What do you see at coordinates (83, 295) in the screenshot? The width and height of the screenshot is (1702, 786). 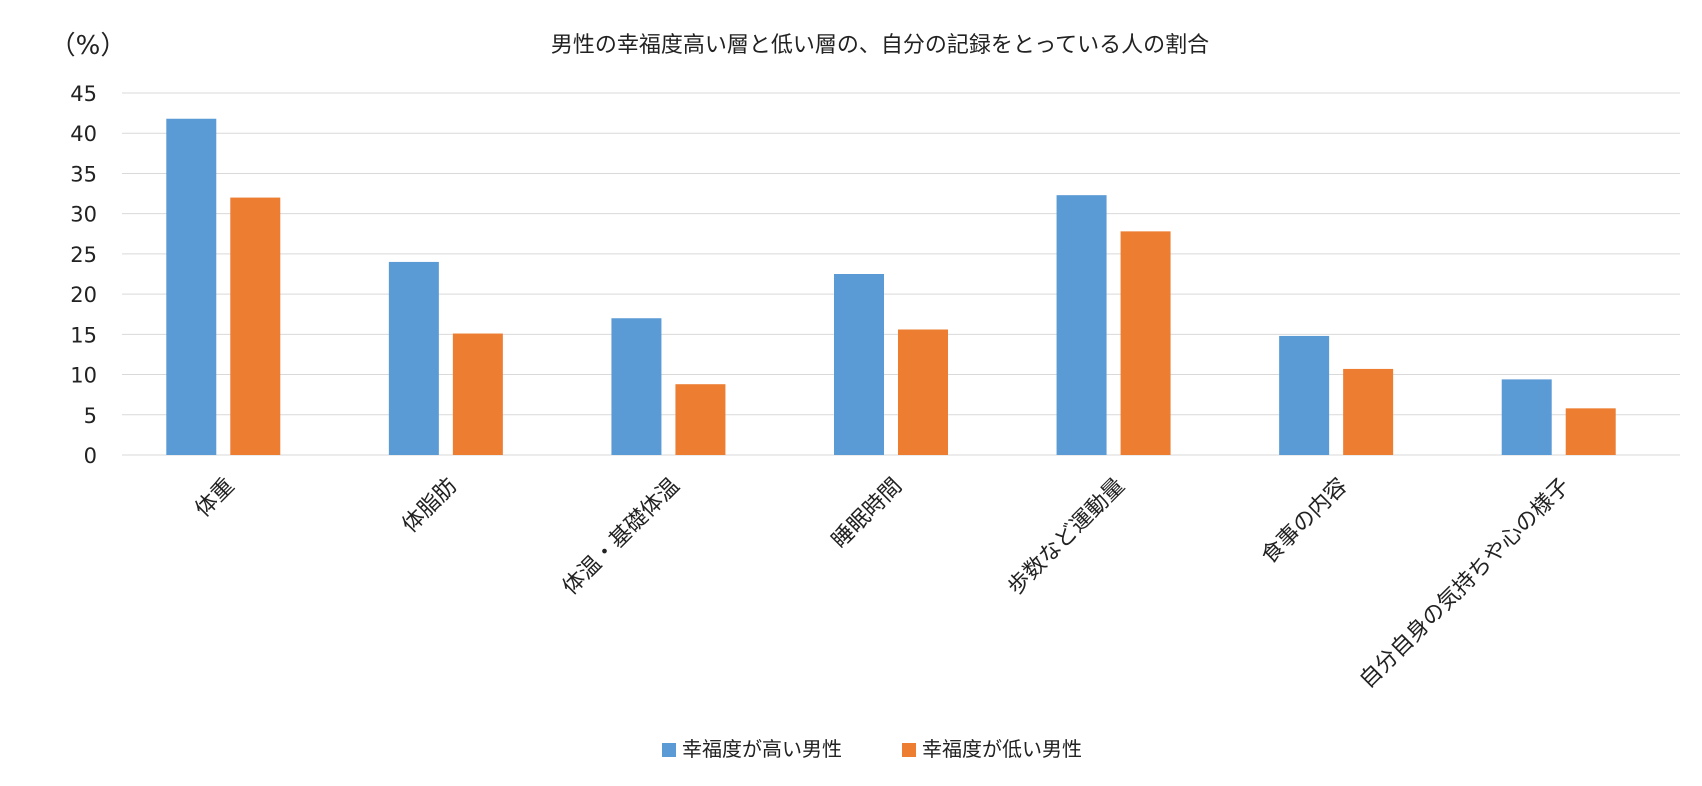 I see `y-tick-label: 20` at bounding box center [83, 295].